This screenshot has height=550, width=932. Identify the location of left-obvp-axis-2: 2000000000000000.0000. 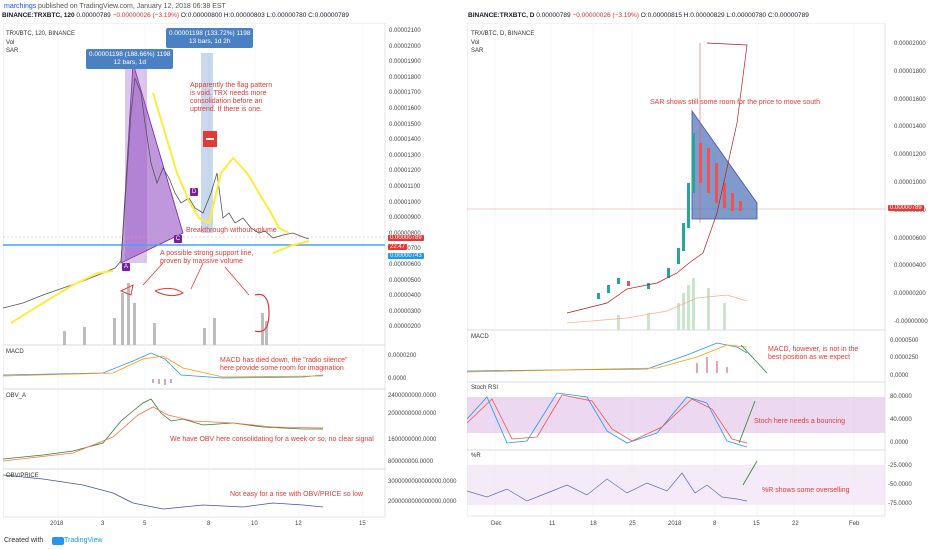
(422, 502).